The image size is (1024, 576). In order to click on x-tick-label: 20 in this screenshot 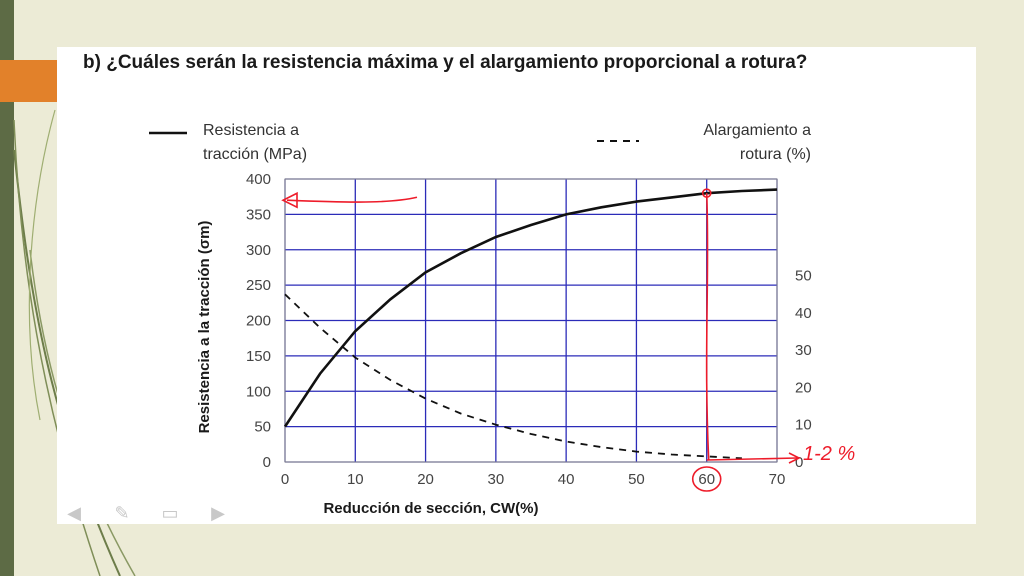, I will do `click(425, 479)`.